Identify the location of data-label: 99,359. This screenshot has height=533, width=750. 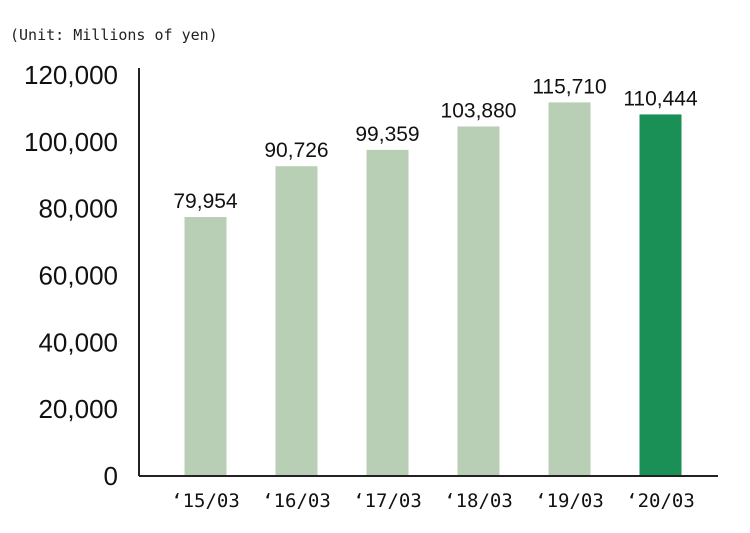
(387, 134).